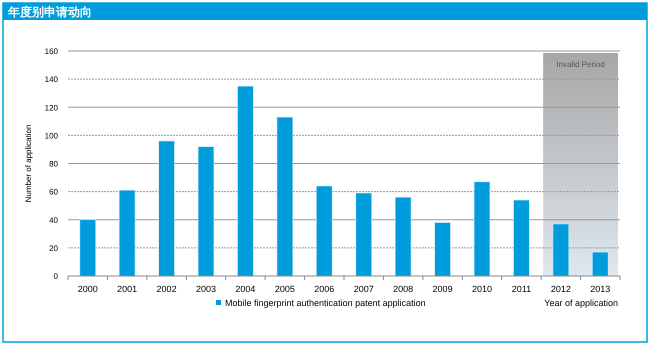 Image resolution: width=650 pixels, height=345 pixels. I want to click on y-tick-label: 160, so click(51, 51).